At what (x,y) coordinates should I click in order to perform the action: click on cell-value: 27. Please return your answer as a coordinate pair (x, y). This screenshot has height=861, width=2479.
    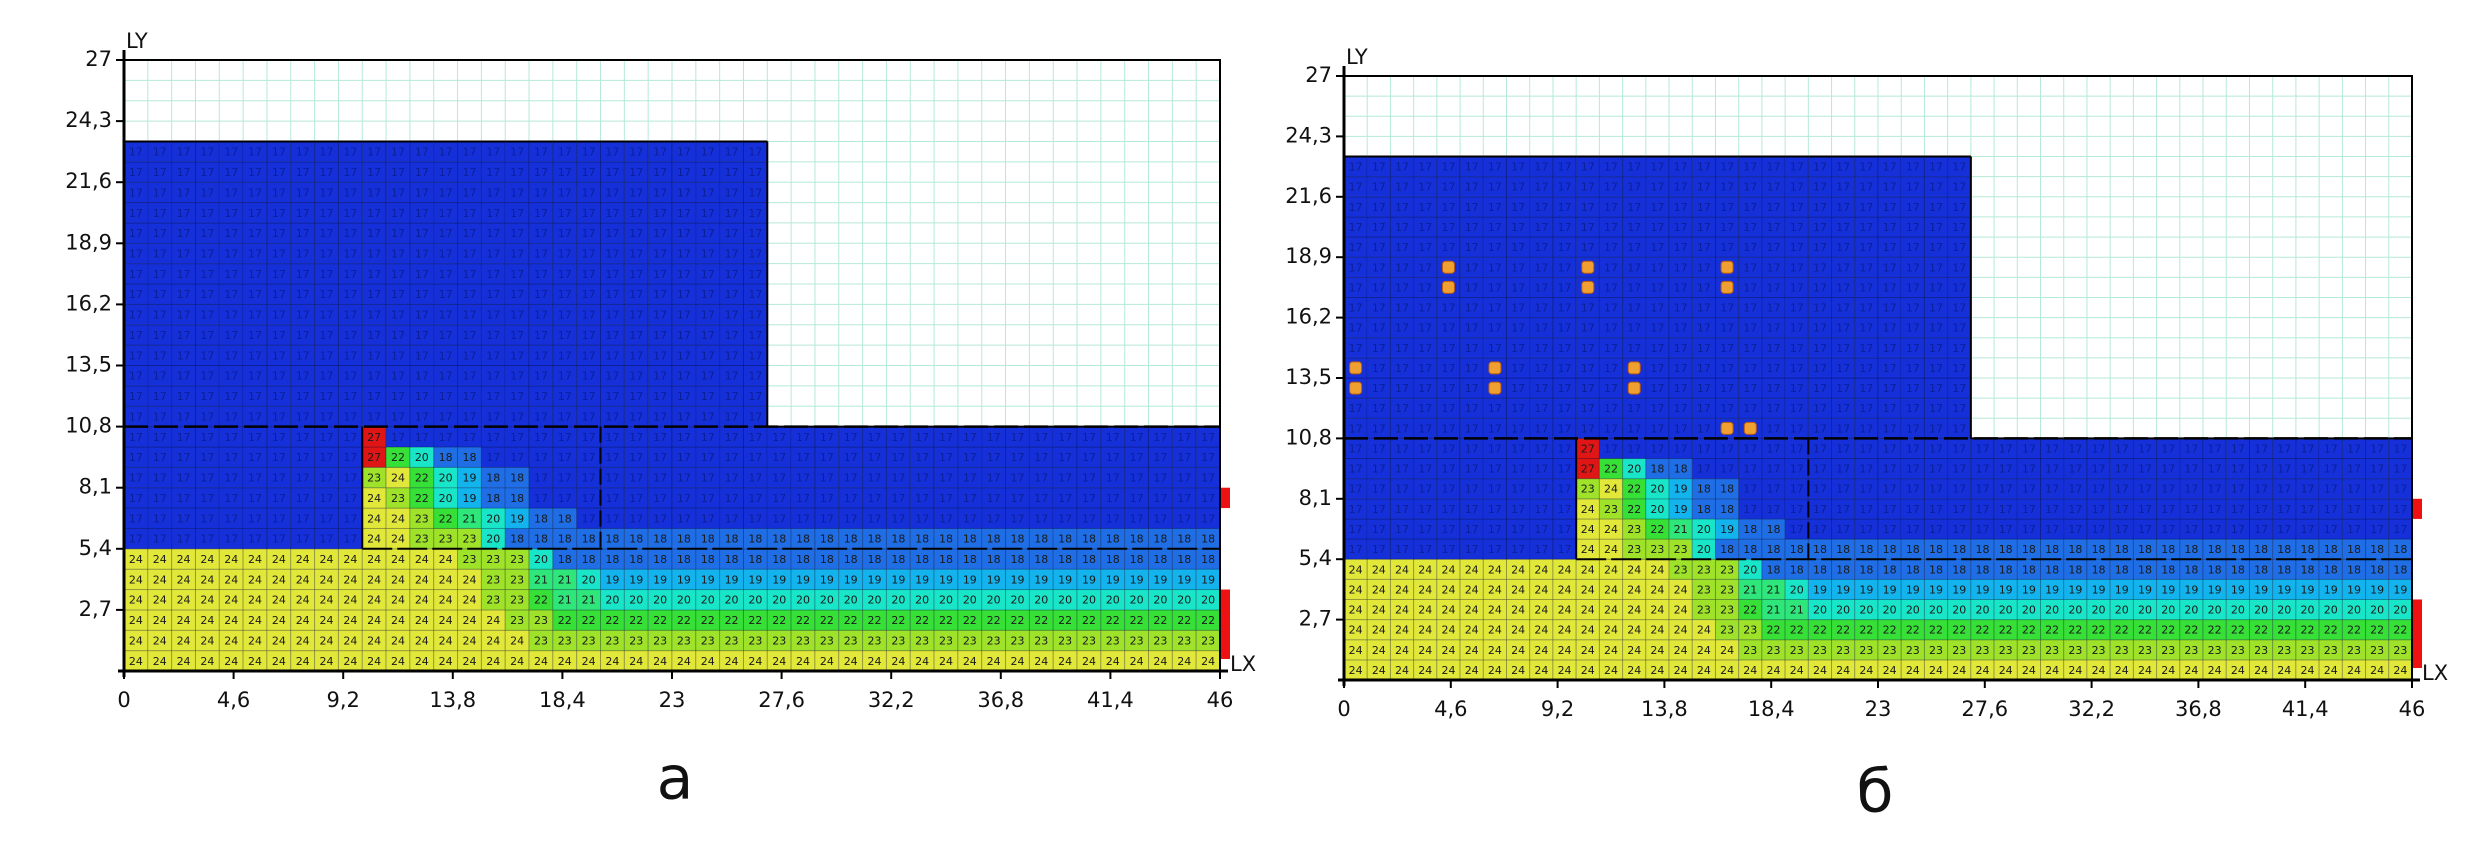
    Looking at the image, I should click on (1588, 469).